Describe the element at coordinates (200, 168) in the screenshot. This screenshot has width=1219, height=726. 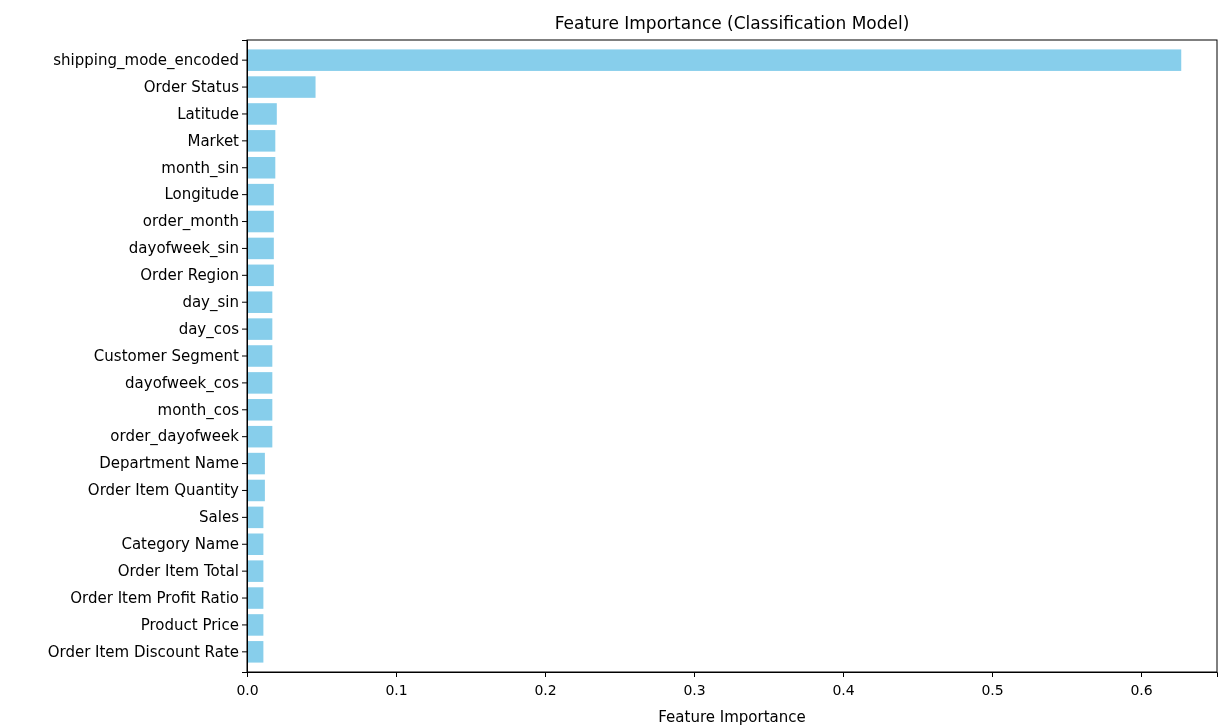
I see `y-tick-label: month_sin` at that location.